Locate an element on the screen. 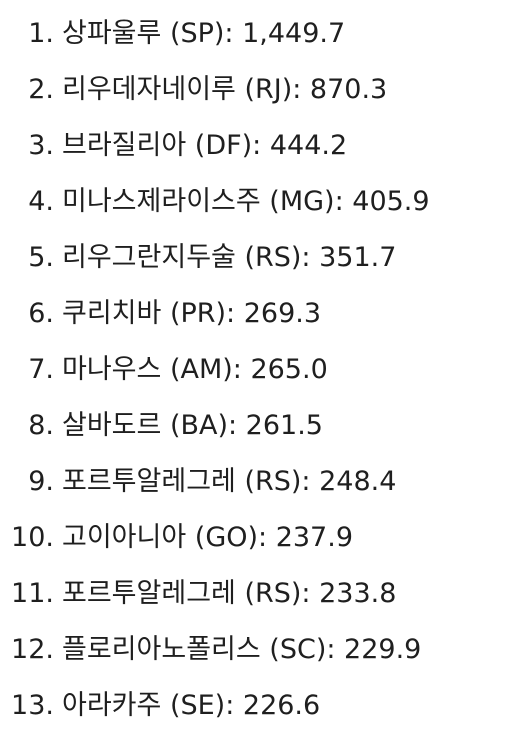  item-text: 플로리아노폴리스 (SC): 229.9 is located at coordinates (242, 649).